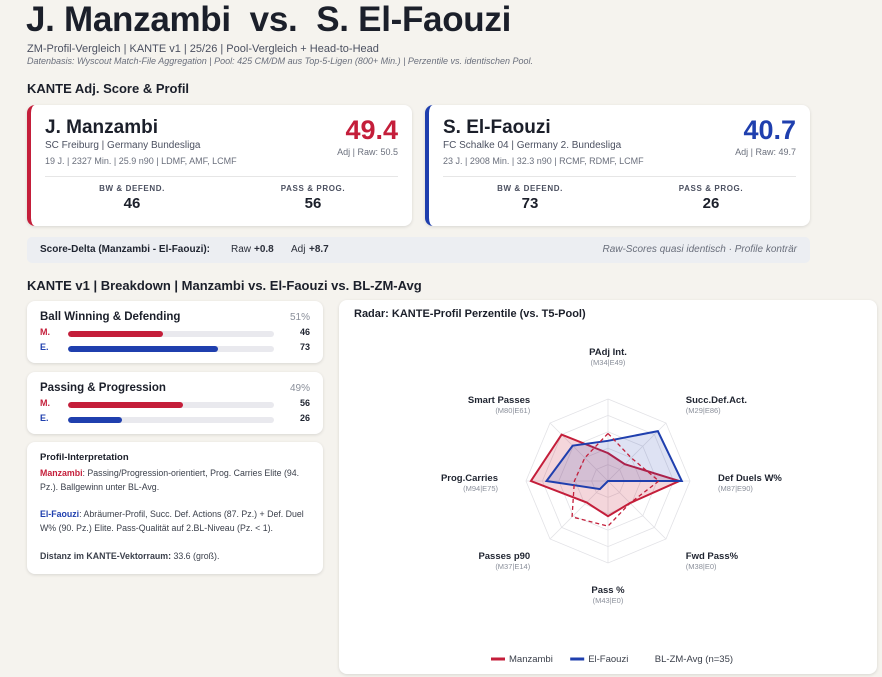  I want to click on breakdown-title: Ball Winning & Defending, so click(110, 317).